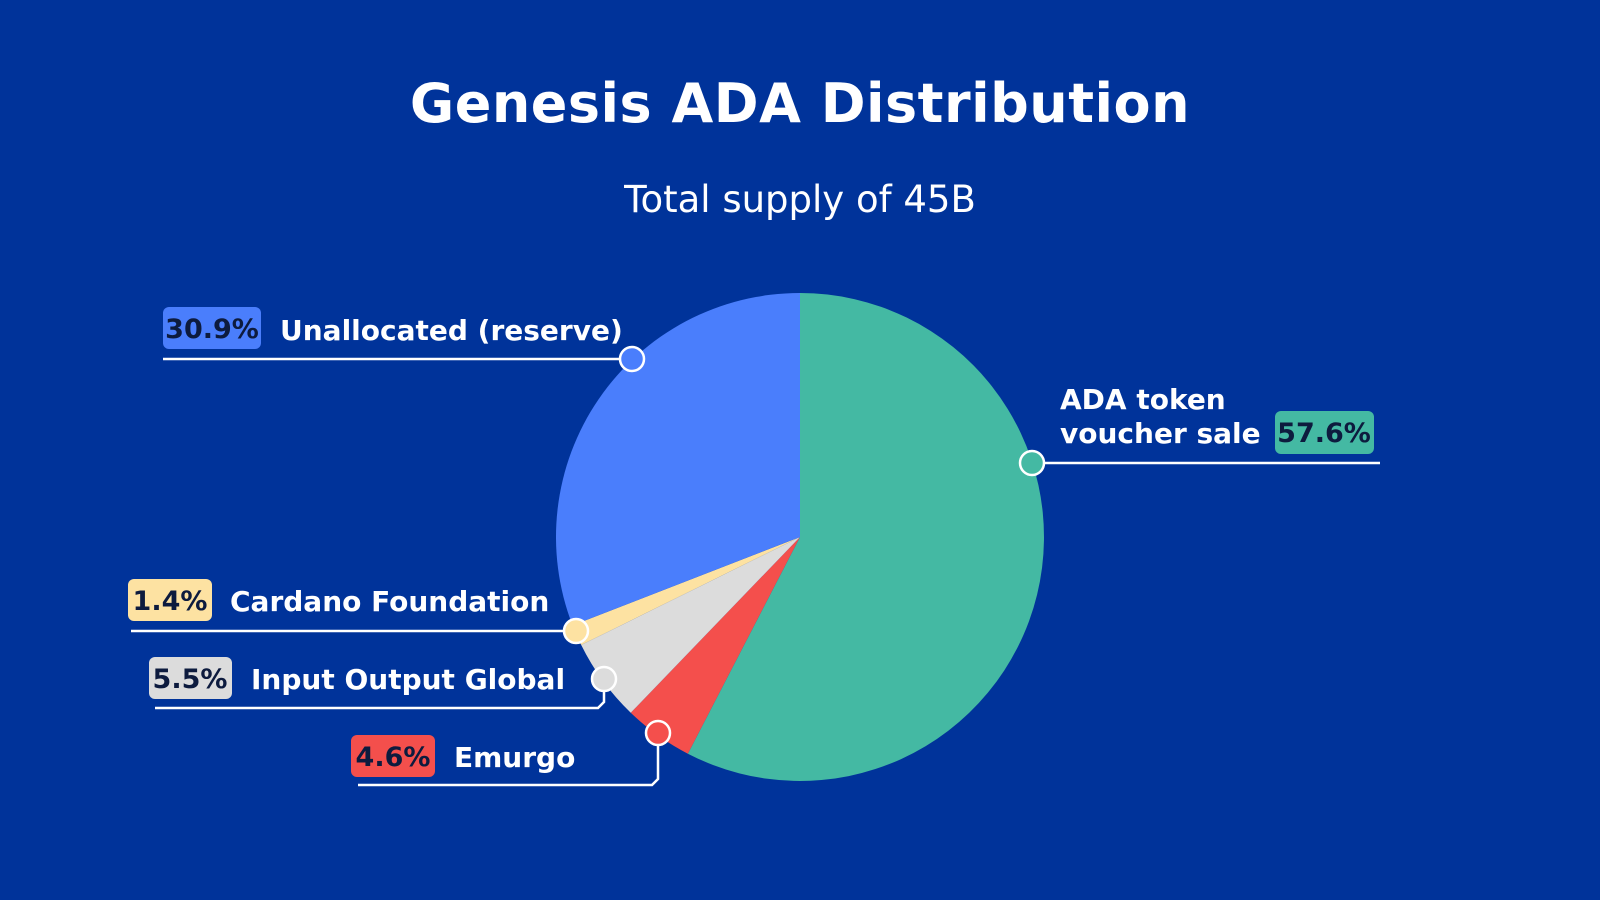 This screenshot has width=1600, height=900. I want to click on value-label: 30.9%, so click(212, 329).